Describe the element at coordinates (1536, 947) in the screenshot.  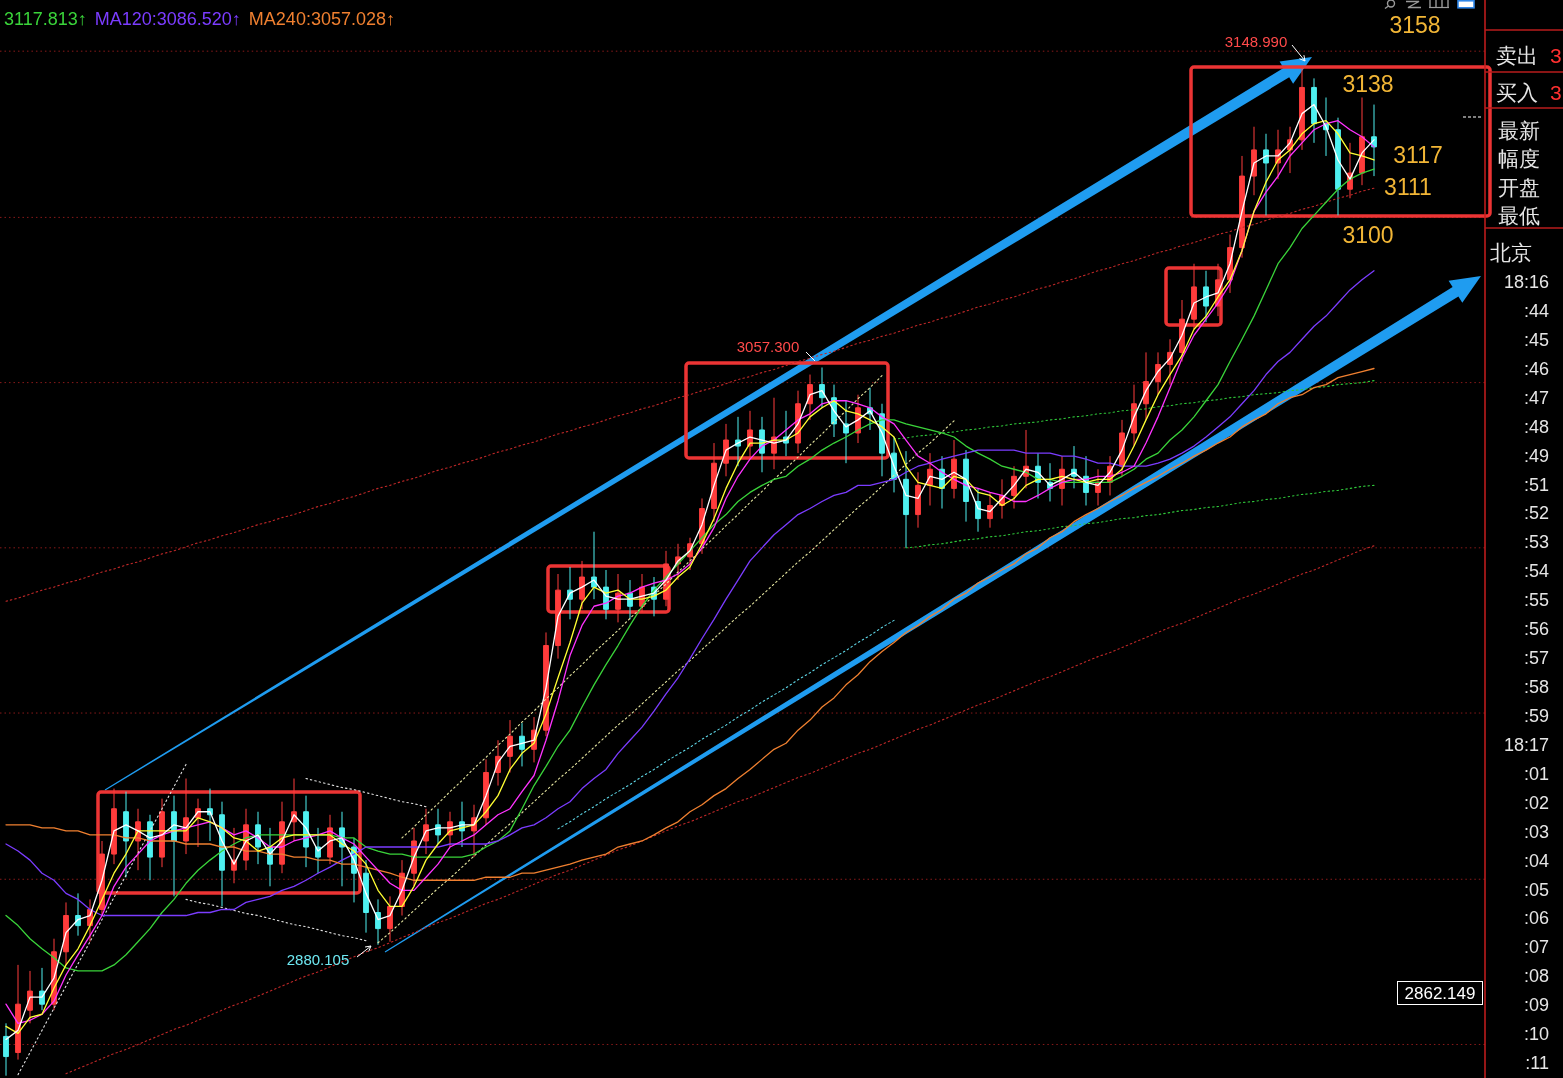
I see `text: :07` at that location.